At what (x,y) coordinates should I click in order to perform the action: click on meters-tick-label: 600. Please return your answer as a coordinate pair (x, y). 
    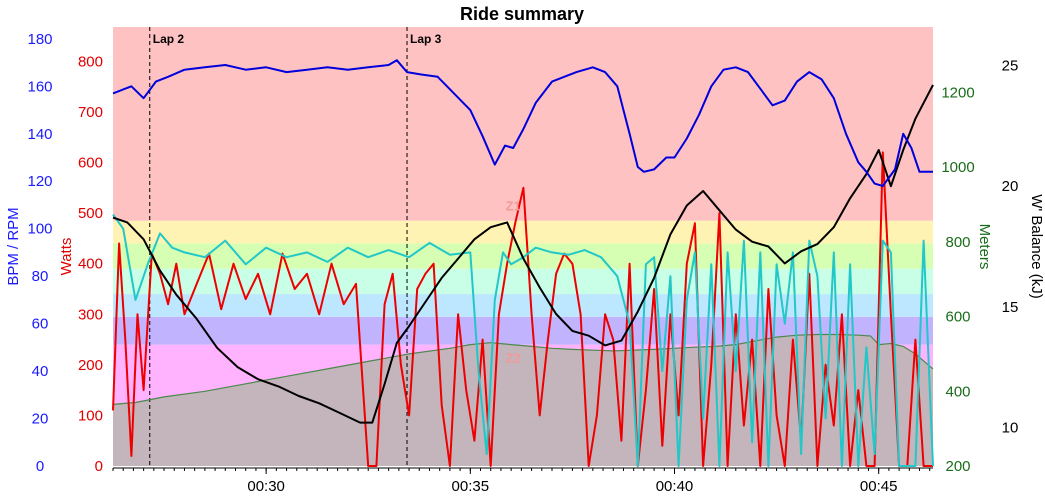
    Looking at the image, I should click on (957, 317).